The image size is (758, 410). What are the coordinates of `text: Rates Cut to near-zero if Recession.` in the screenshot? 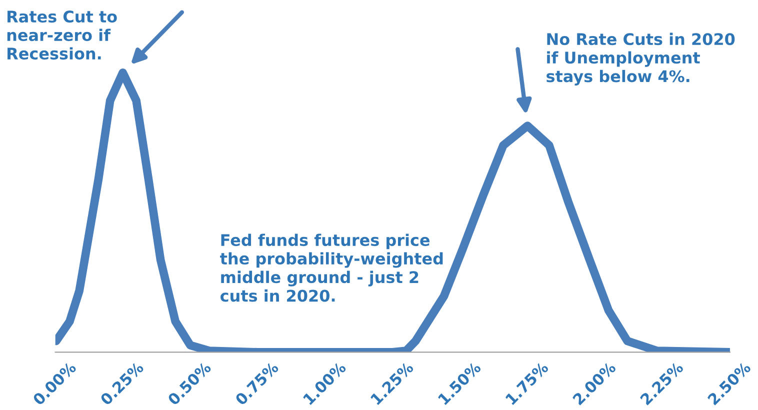 It's located at (62, 35).